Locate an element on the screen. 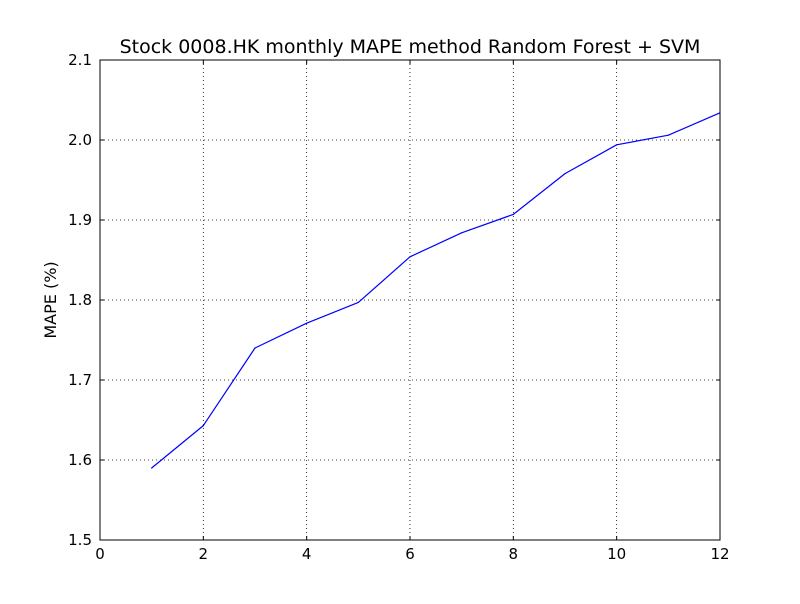 The width and height of the screenshot is (800, 604). y-tick-label: 1.7 is located at coordinates (80, 380).